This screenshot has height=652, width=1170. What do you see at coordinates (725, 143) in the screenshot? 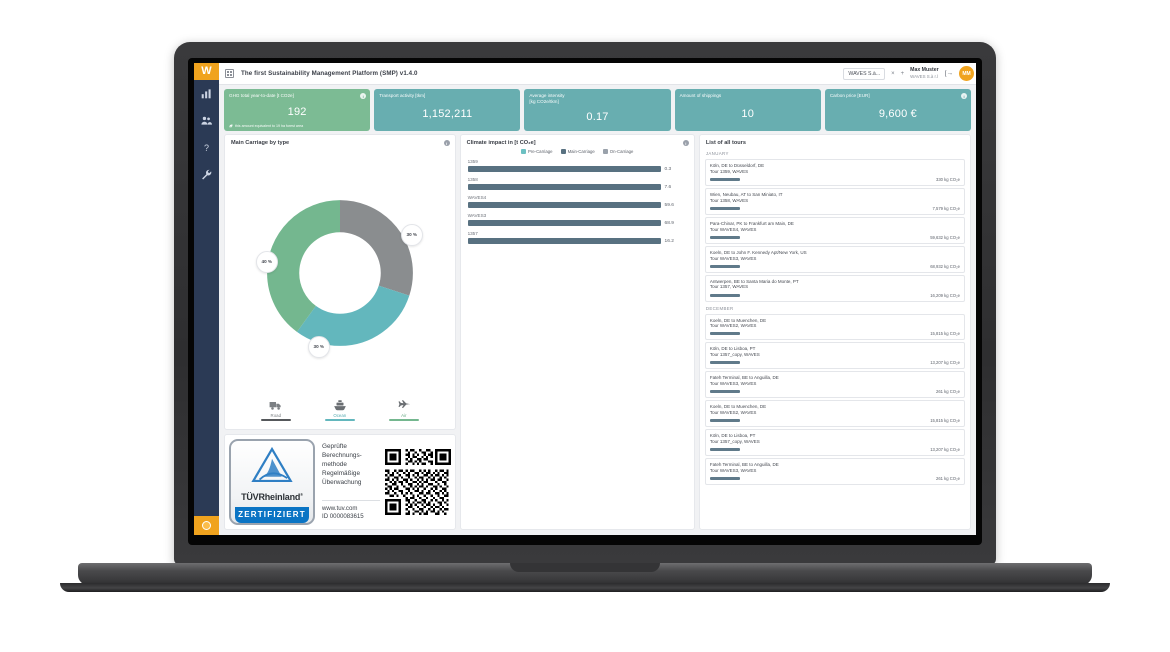
I see `panel-title: List of all tours` at bounding box center [725, 143].